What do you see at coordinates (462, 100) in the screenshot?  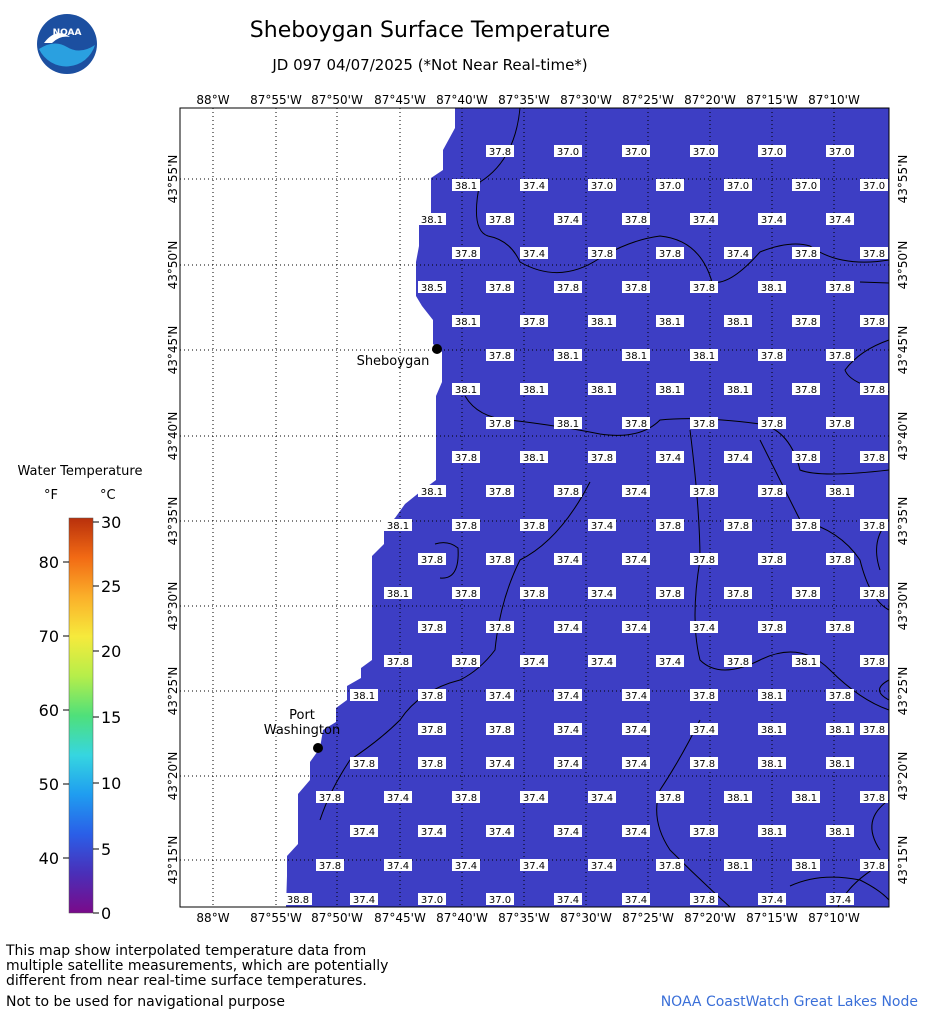 I see `longitude-label-top: 87°40'W` at bounding box center [462, 100].